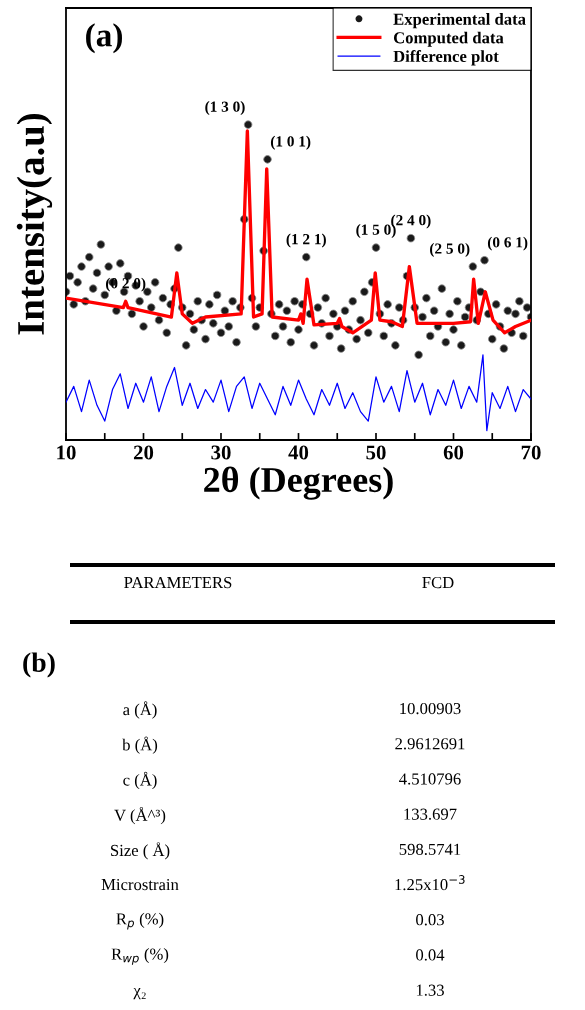  What do you see at coordinates (140, 745) in the screenshot?
I see `text: b (Å)` at bounding box center [140, 745].